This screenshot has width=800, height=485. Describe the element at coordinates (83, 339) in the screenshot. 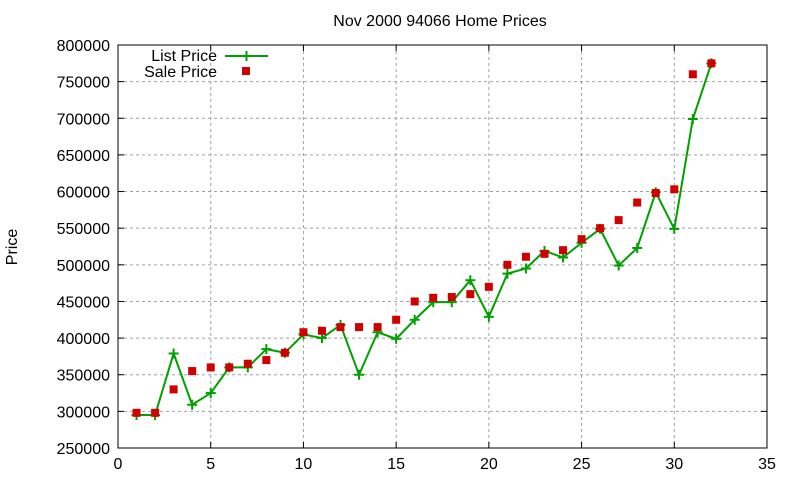

I see `y-tick-label: 400000` at that location.